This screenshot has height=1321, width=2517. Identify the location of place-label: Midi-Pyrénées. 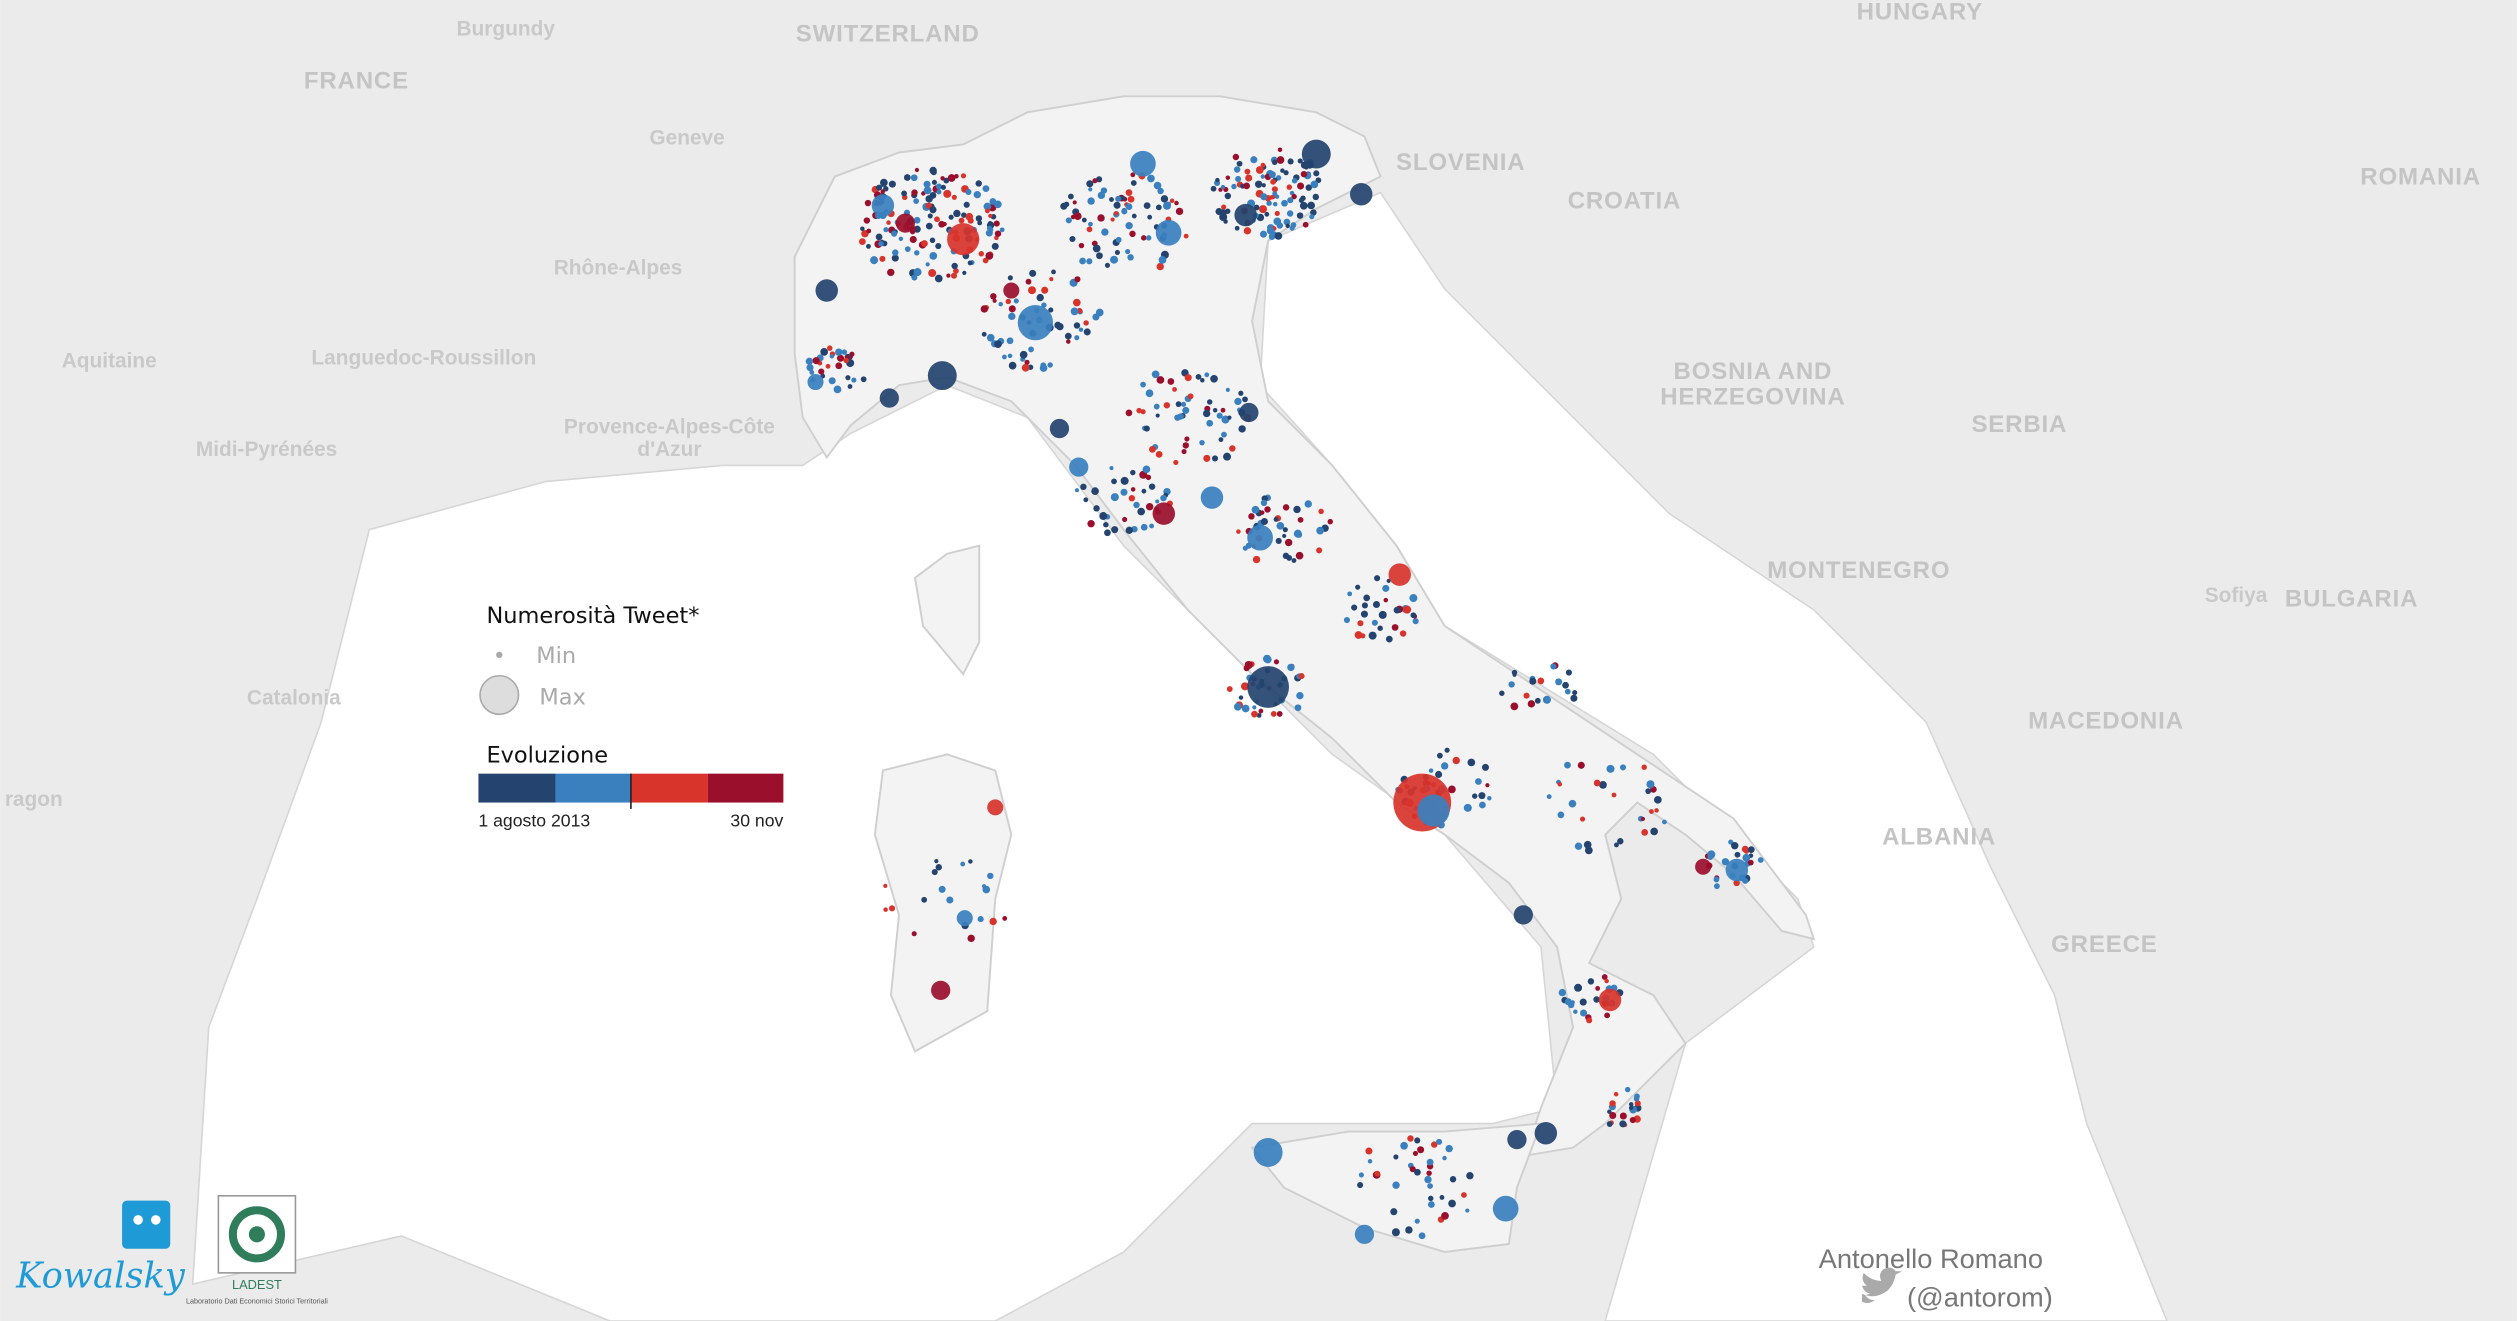
(266, 449).